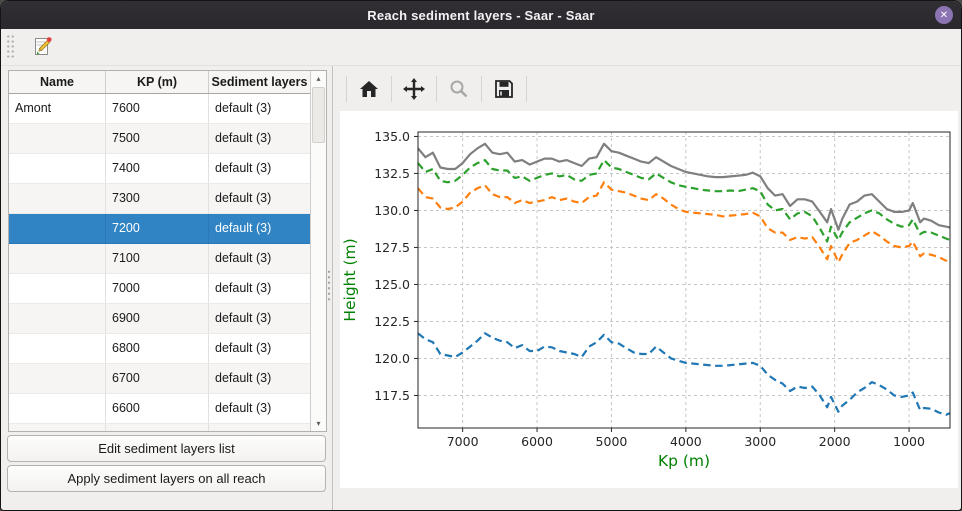 Image resolution: width=962 pixels, height=511 pixels. I want to click on table-cell: 6600, so click(157, 409).